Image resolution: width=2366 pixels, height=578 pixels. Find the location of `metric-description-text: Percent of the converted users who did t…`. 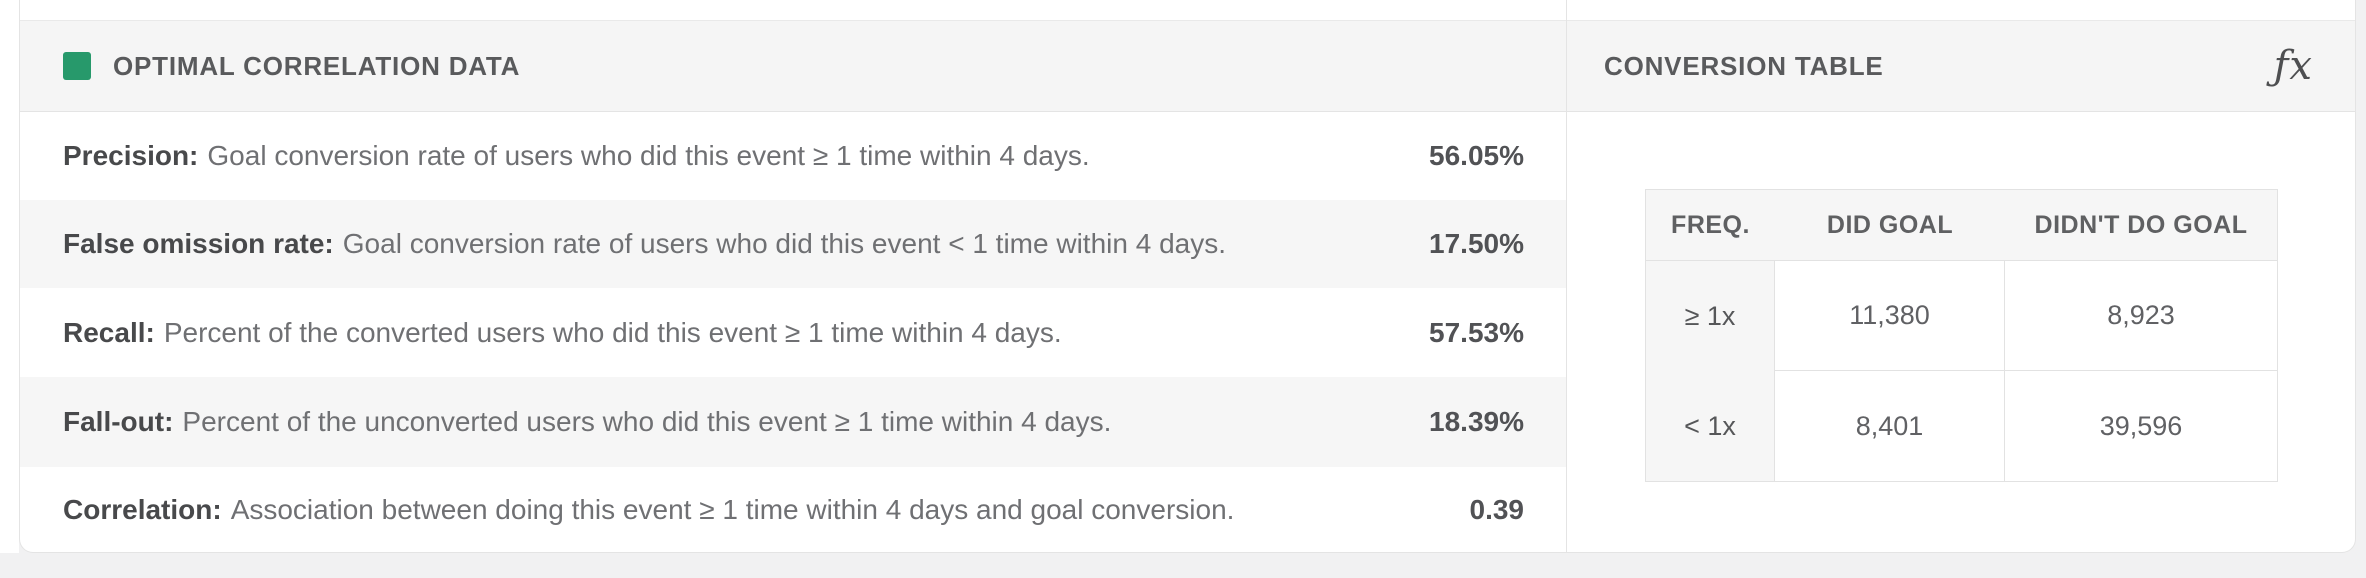

metric-description-text: Percent of the converted users who did t… is located at coordinates (612, 332).